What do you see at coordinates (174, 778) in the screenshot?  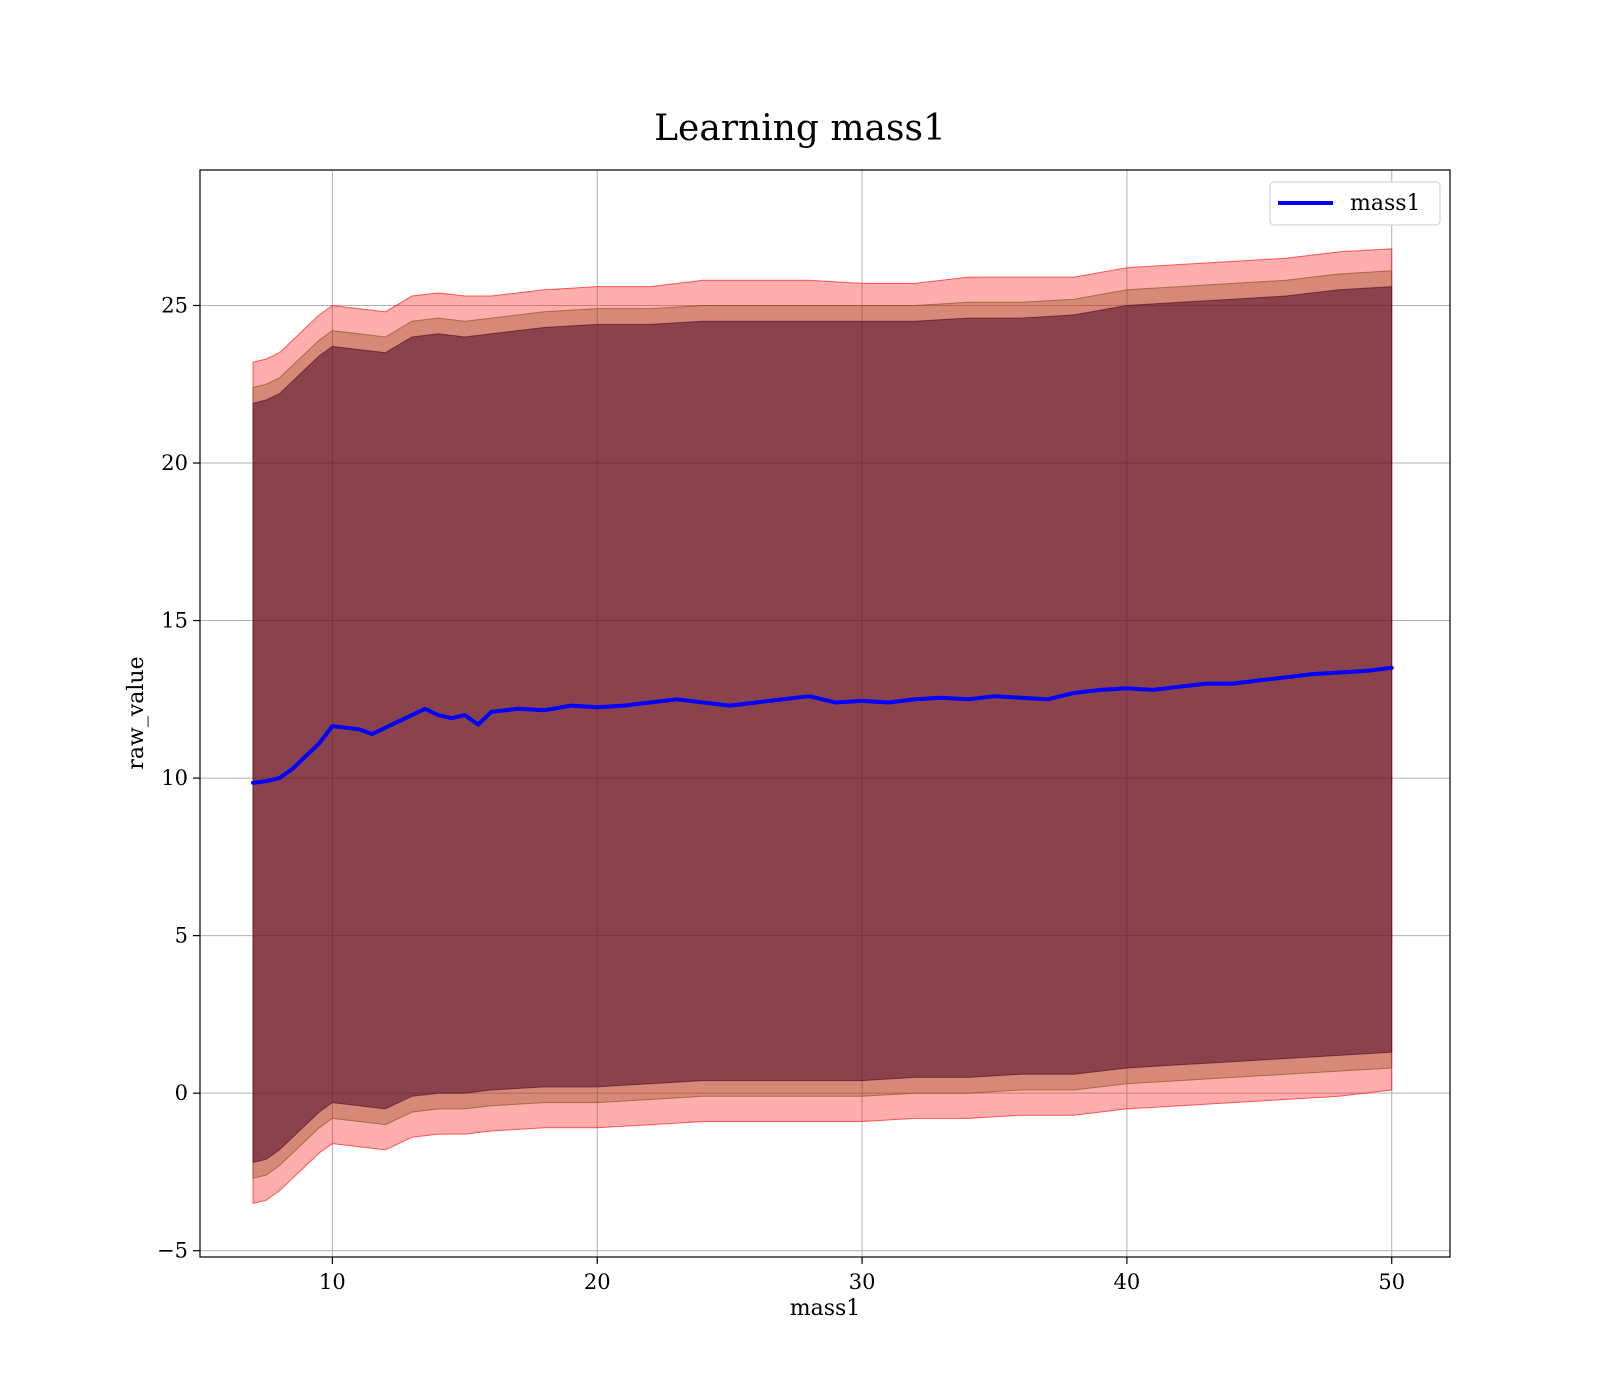 I see `y-tick-label: 10` at bounding box center [174, 778].